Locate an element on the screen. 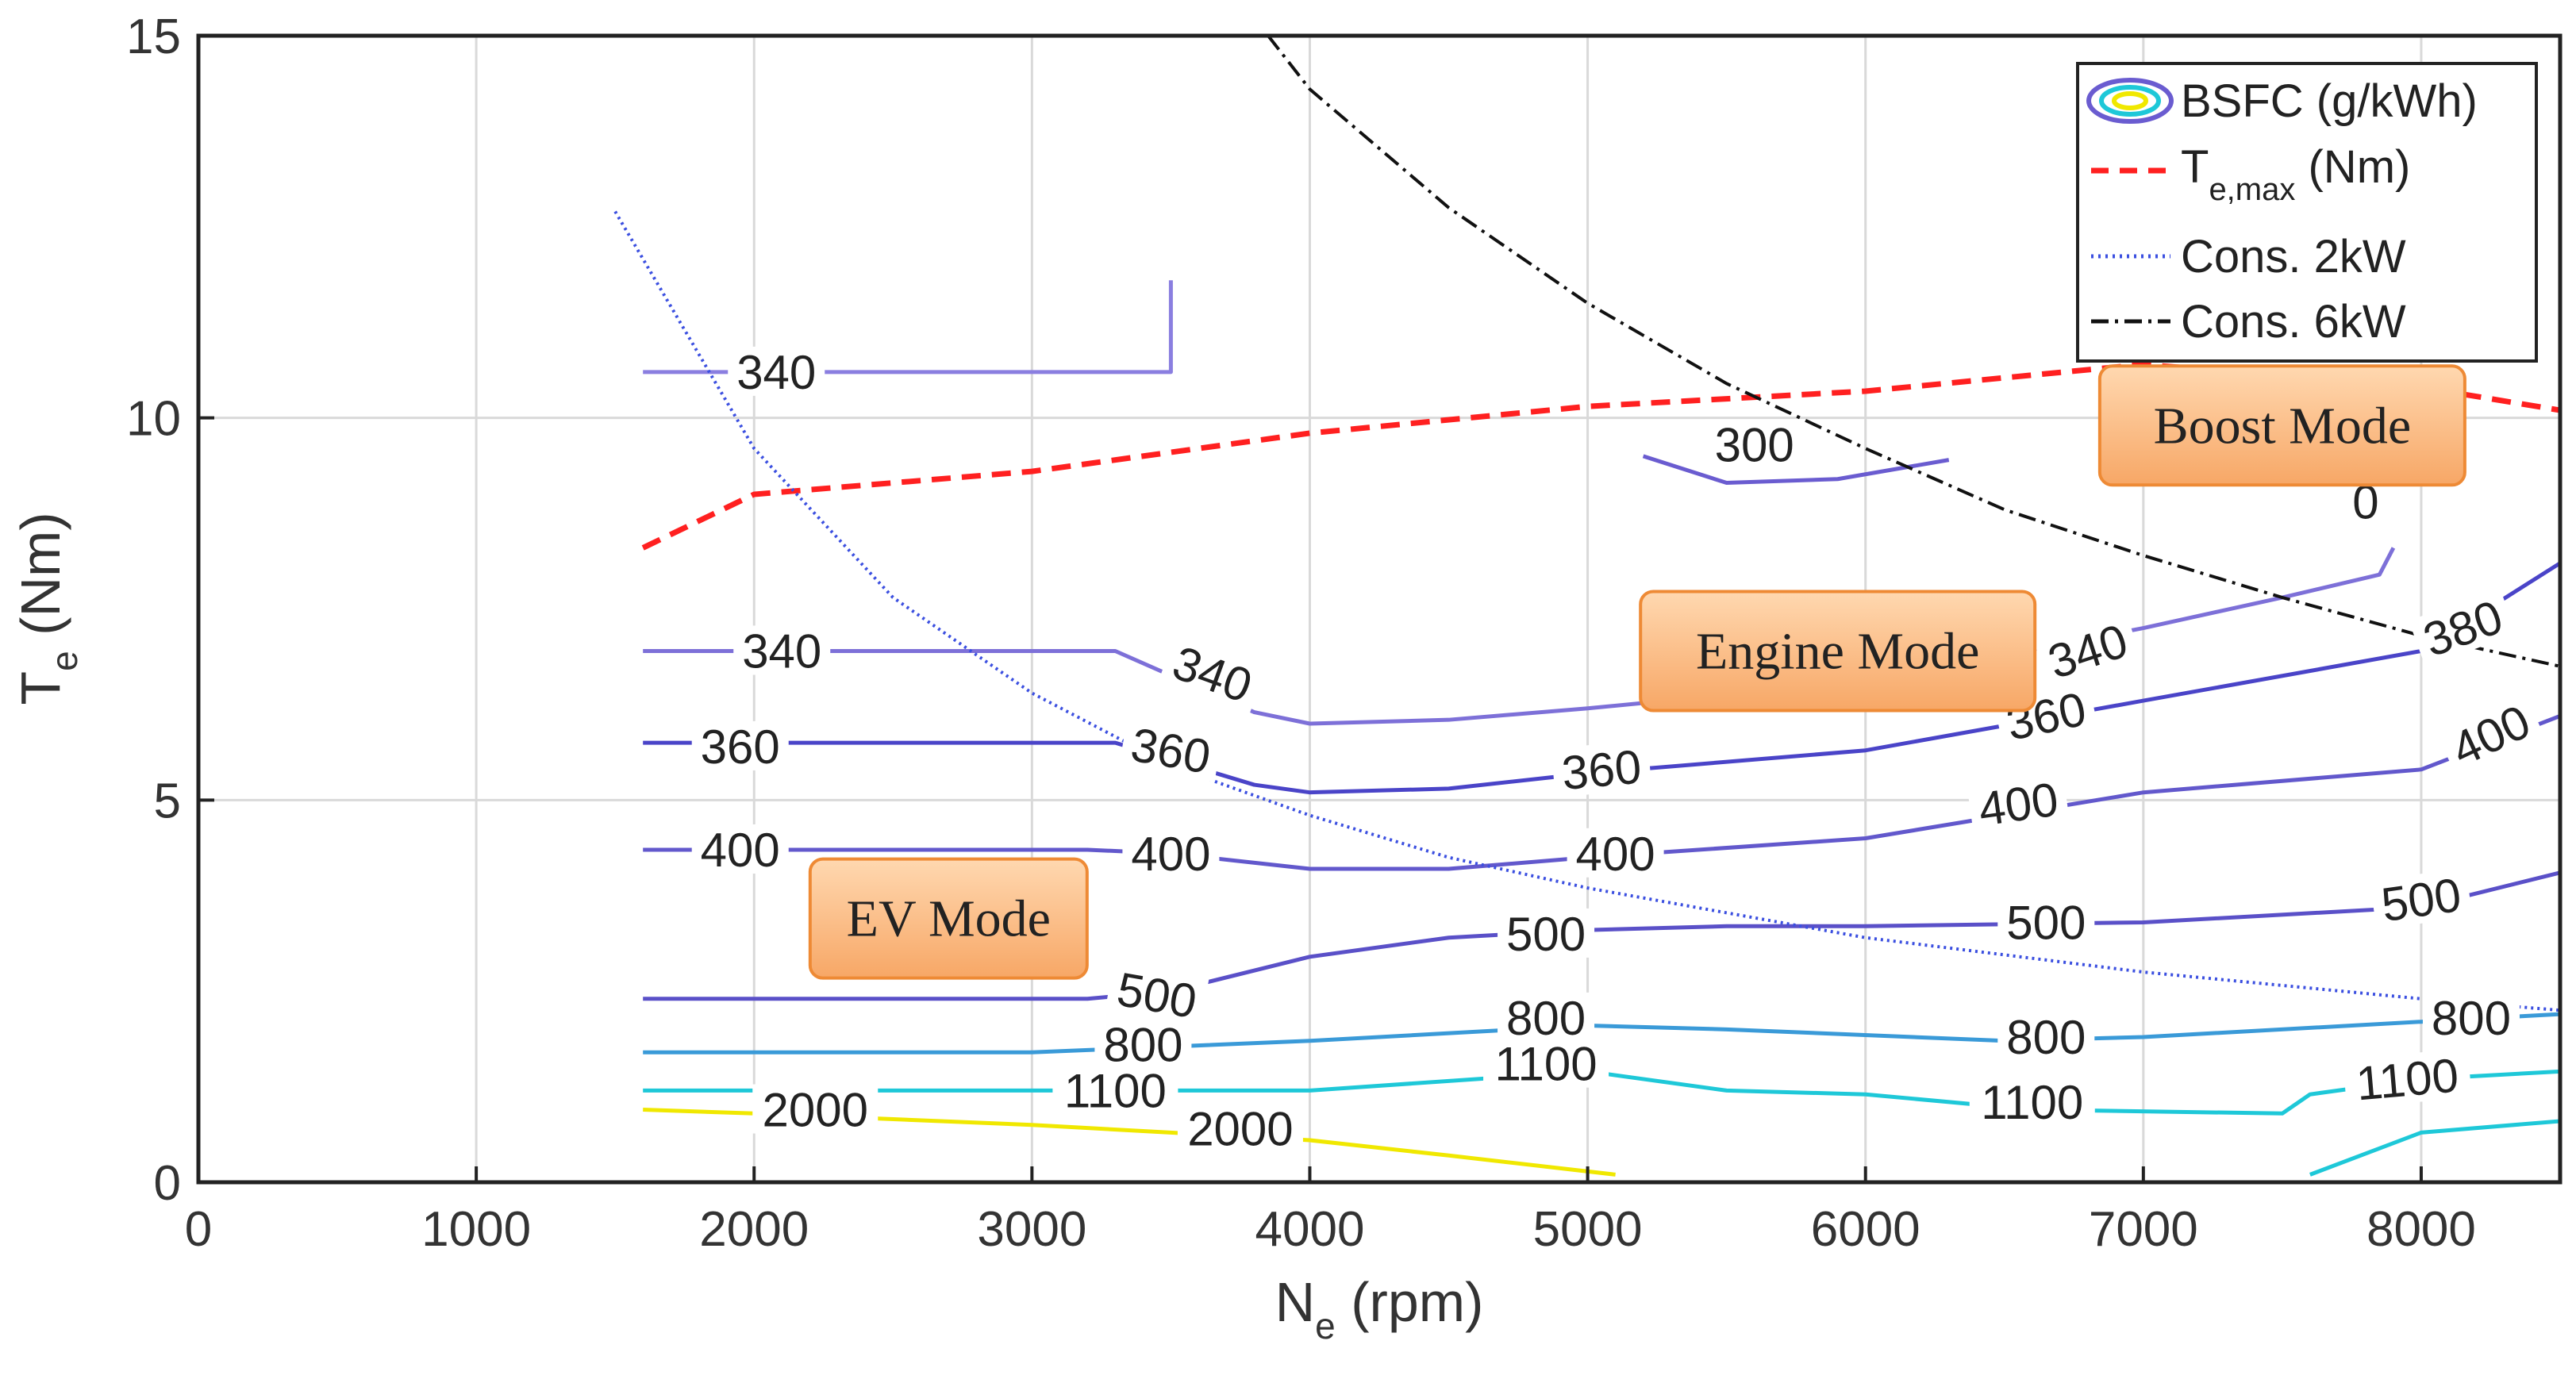 The height and width of the screenshot is (1383, 2576). contour-label-text-18: 800 is located at coordinates (1142, 1046).